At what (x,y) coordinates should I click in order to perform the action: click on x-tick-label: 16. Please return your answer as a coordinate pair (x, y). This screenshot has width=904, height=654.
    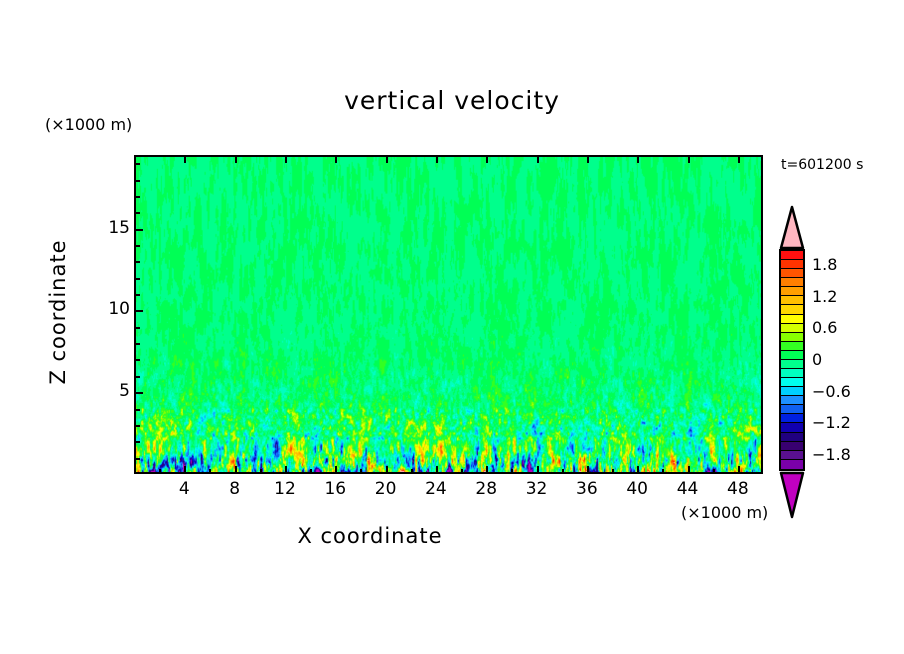
    Looking at the image, I should click on (335, 489).